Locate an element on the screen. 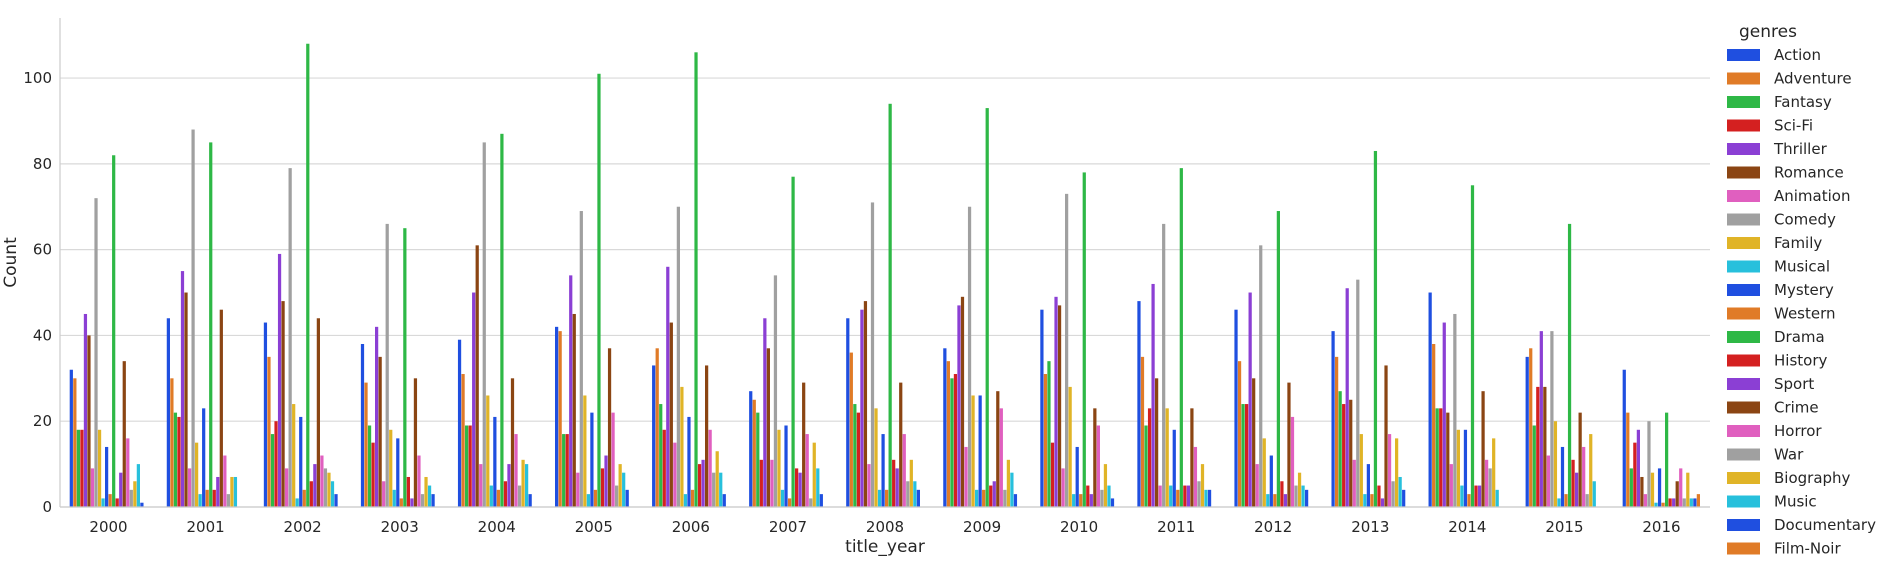  bar-2003-action is located at coordinates (362, 425).